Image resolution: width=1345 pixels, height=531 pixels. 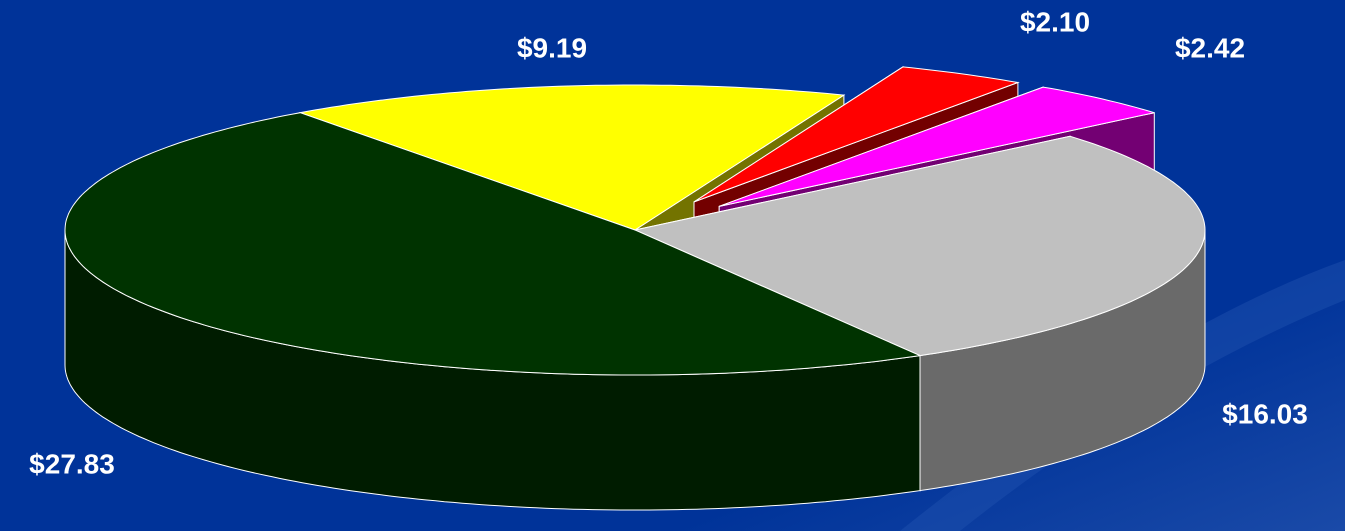 What do you see at coordinates (72, 463) in the screenshot?
I see `data-label: $27.83` at bounding box center [72, 463].